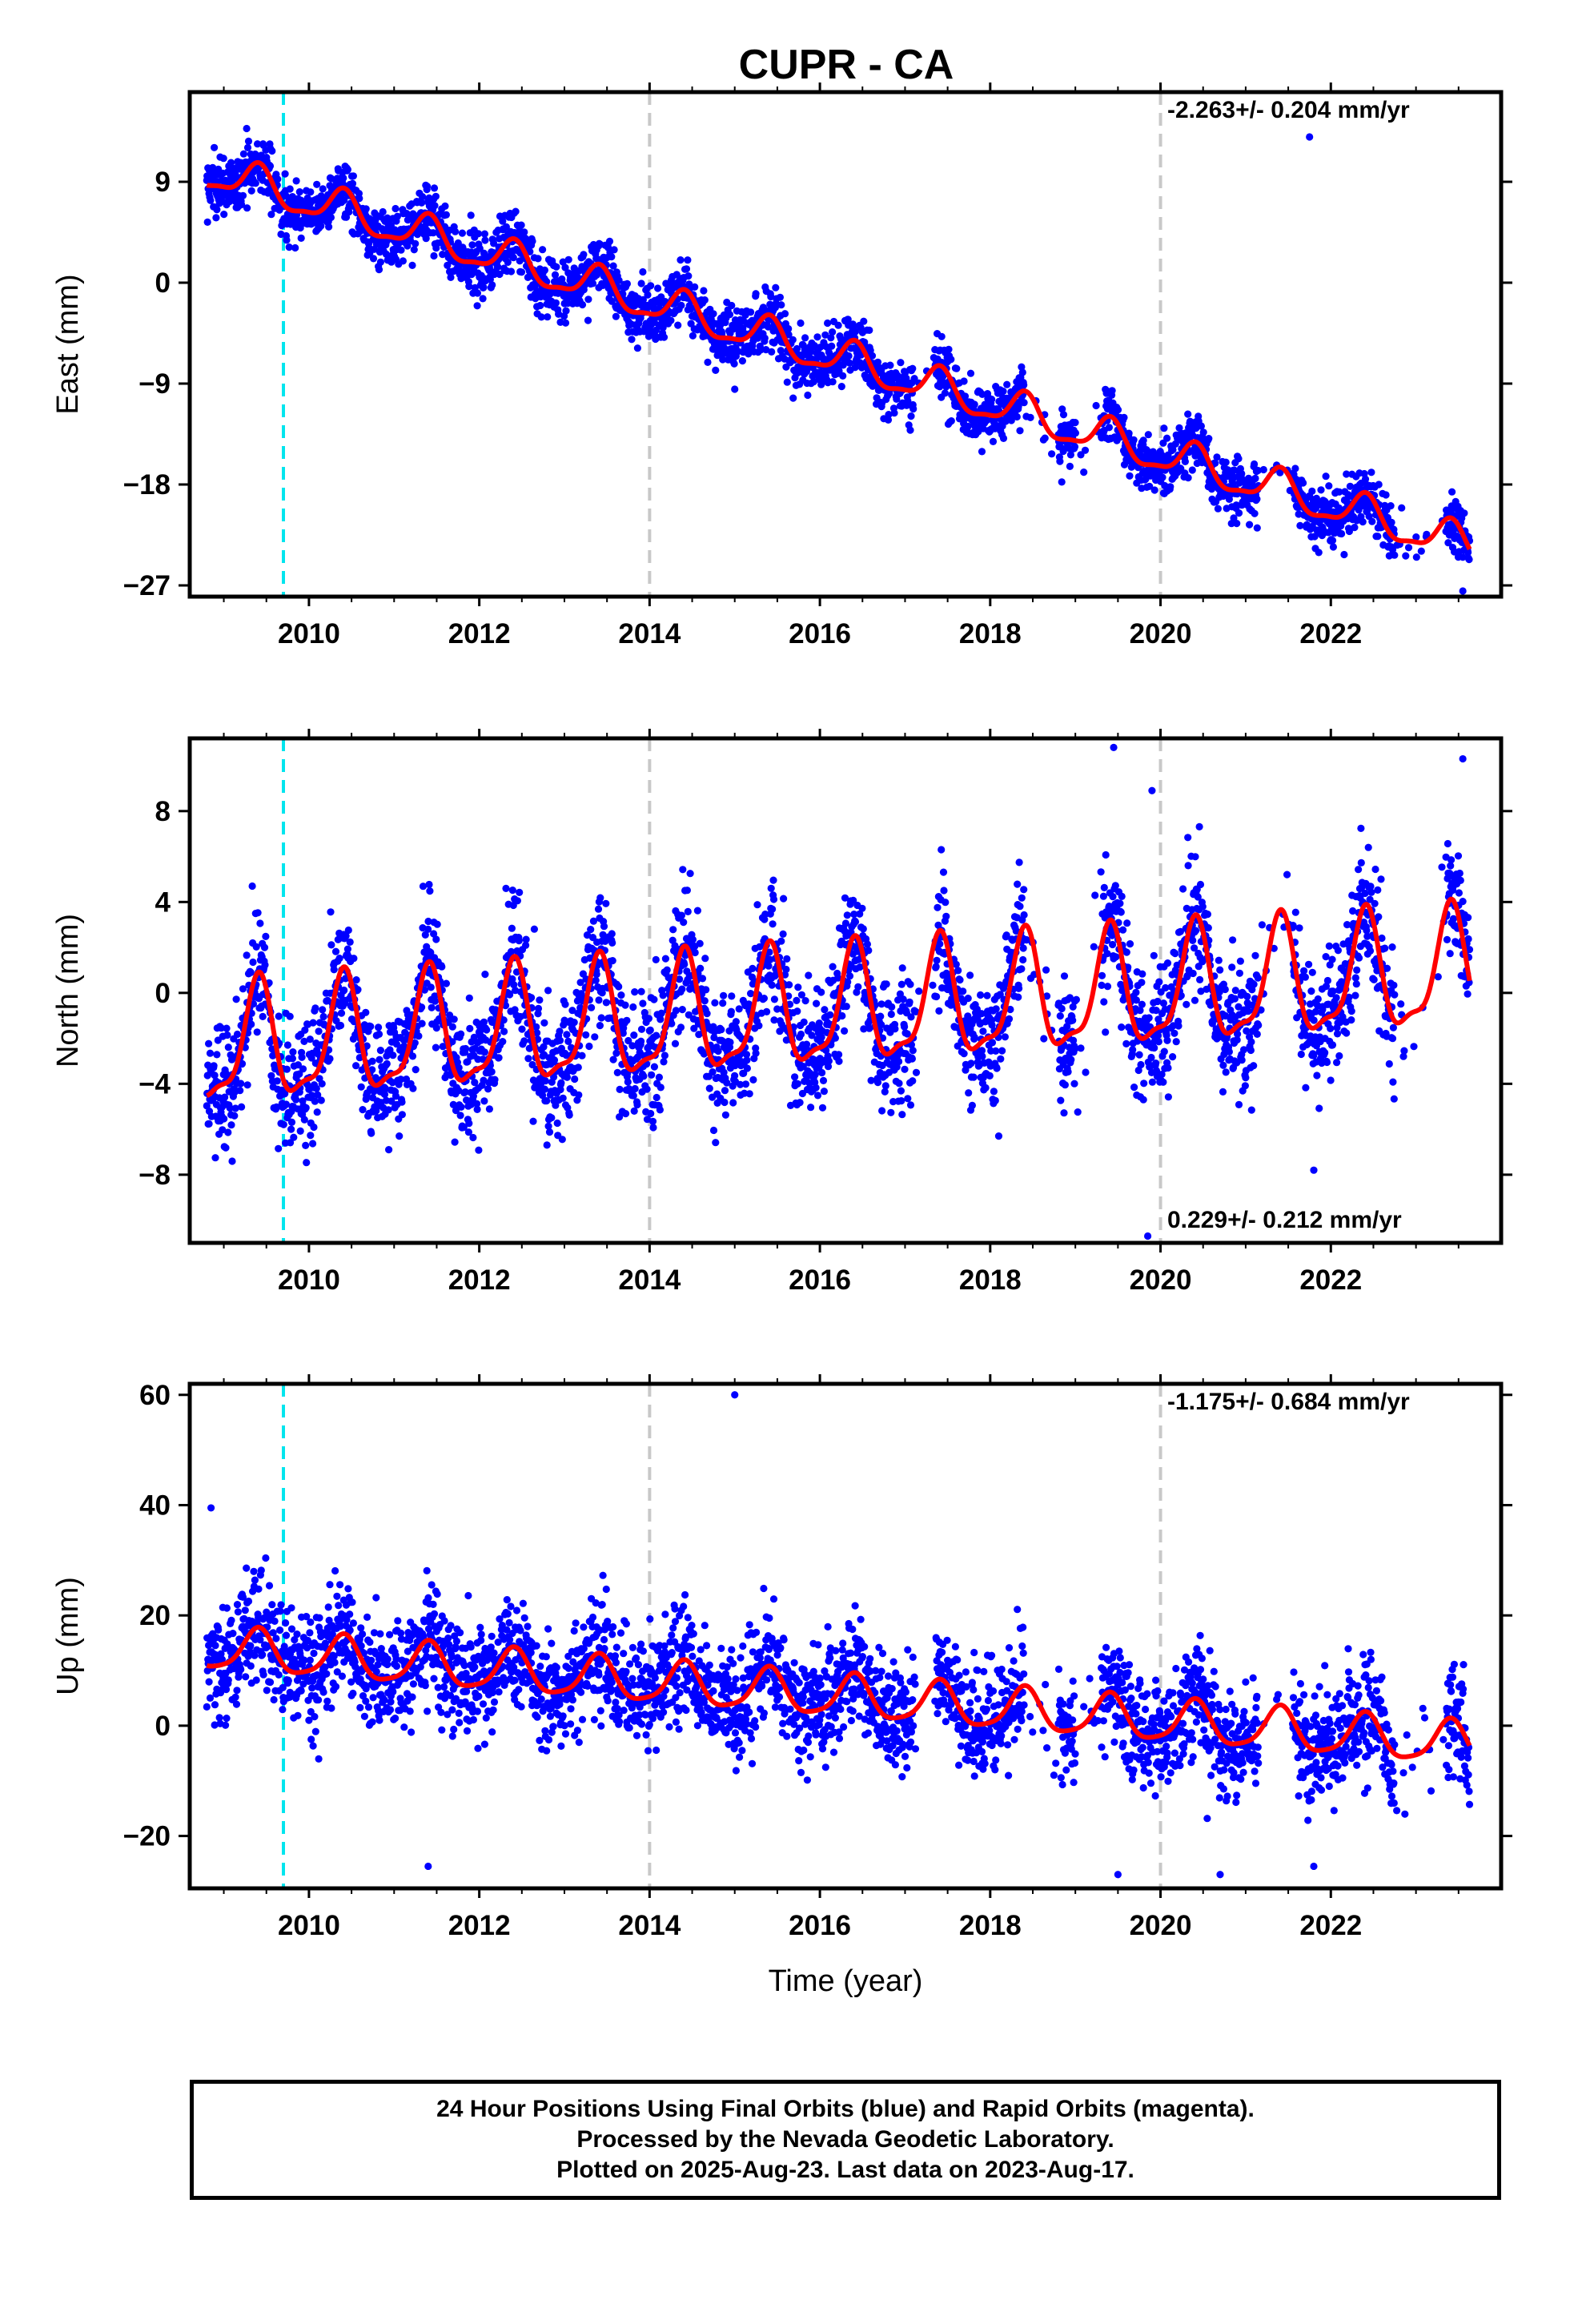  I want to click on chart-title: CUPR - CA, so click(847, 65).